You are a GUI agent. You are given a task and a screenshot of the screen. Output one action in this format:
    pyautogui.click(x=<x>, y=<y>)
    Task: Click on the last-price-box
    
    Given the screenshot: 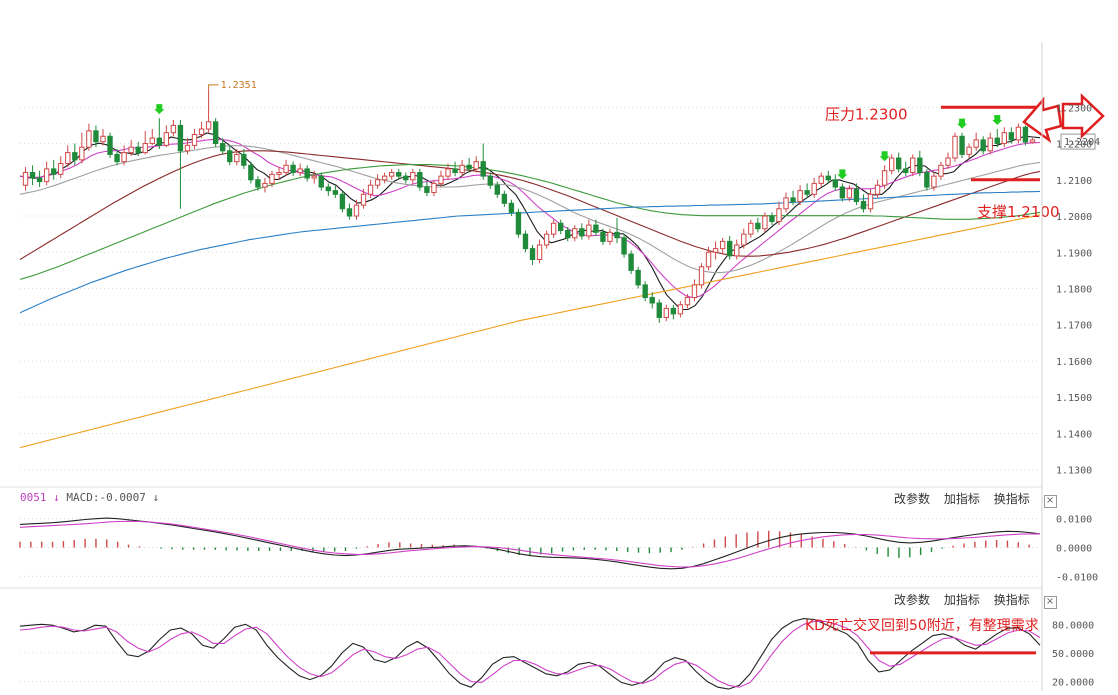 What is the action you would take?
    pyautogui.click(x=1078, y=141)
    